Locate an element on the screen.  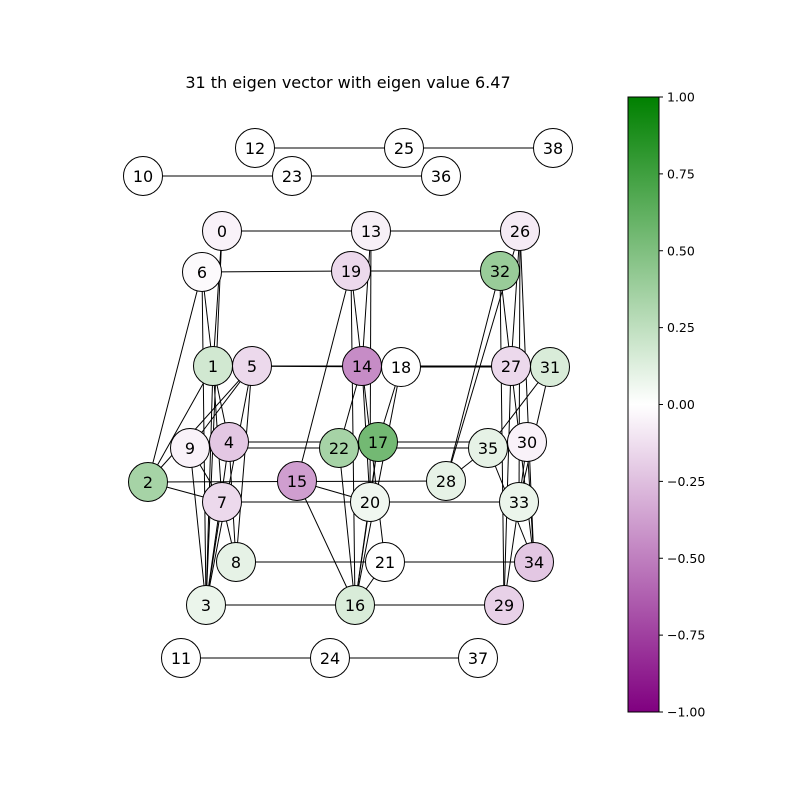
node-29: 29 is located at coordinates (504, 605).